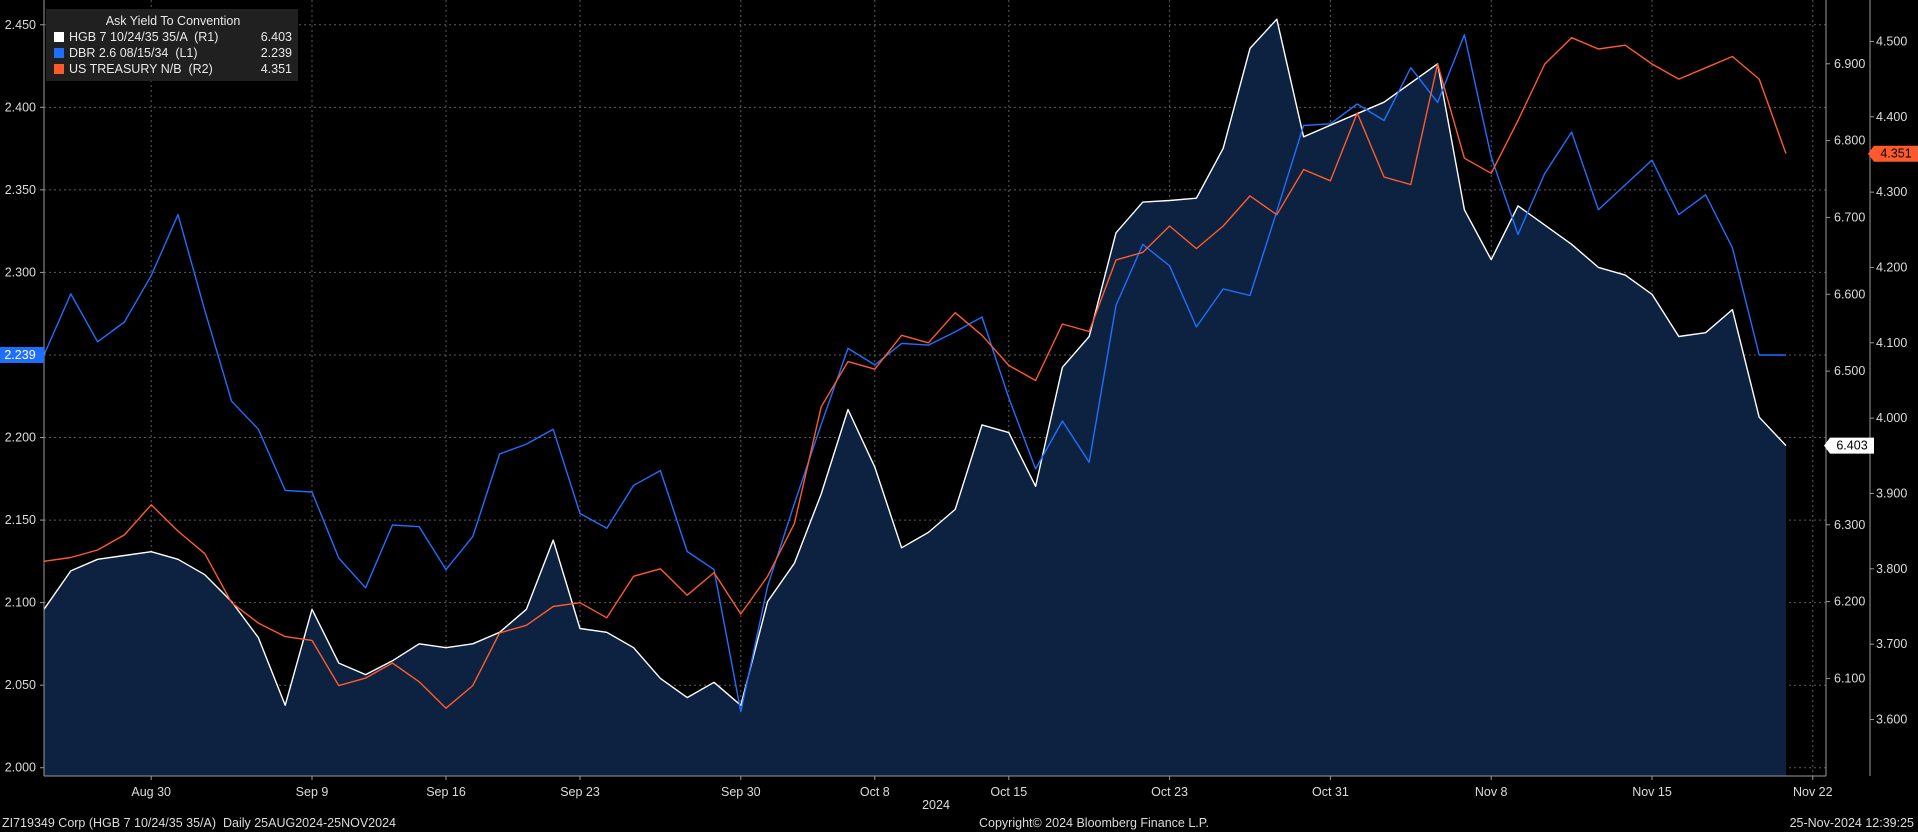 This screenshot has height=832, width=1918. I want to click on footer-copyright: Copyright© 2024 Bloomberg Finance L.P., so click(1094, 823).